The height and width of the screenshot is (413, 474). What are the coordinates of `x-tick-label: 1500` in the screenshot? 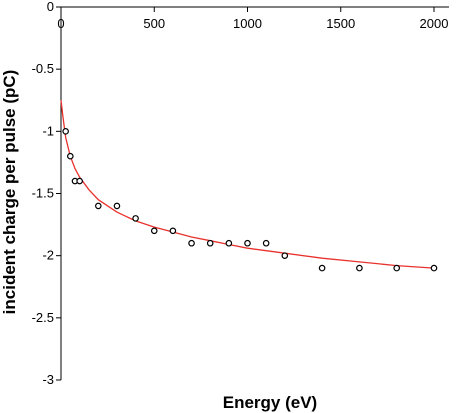 It's located at (340, 23).